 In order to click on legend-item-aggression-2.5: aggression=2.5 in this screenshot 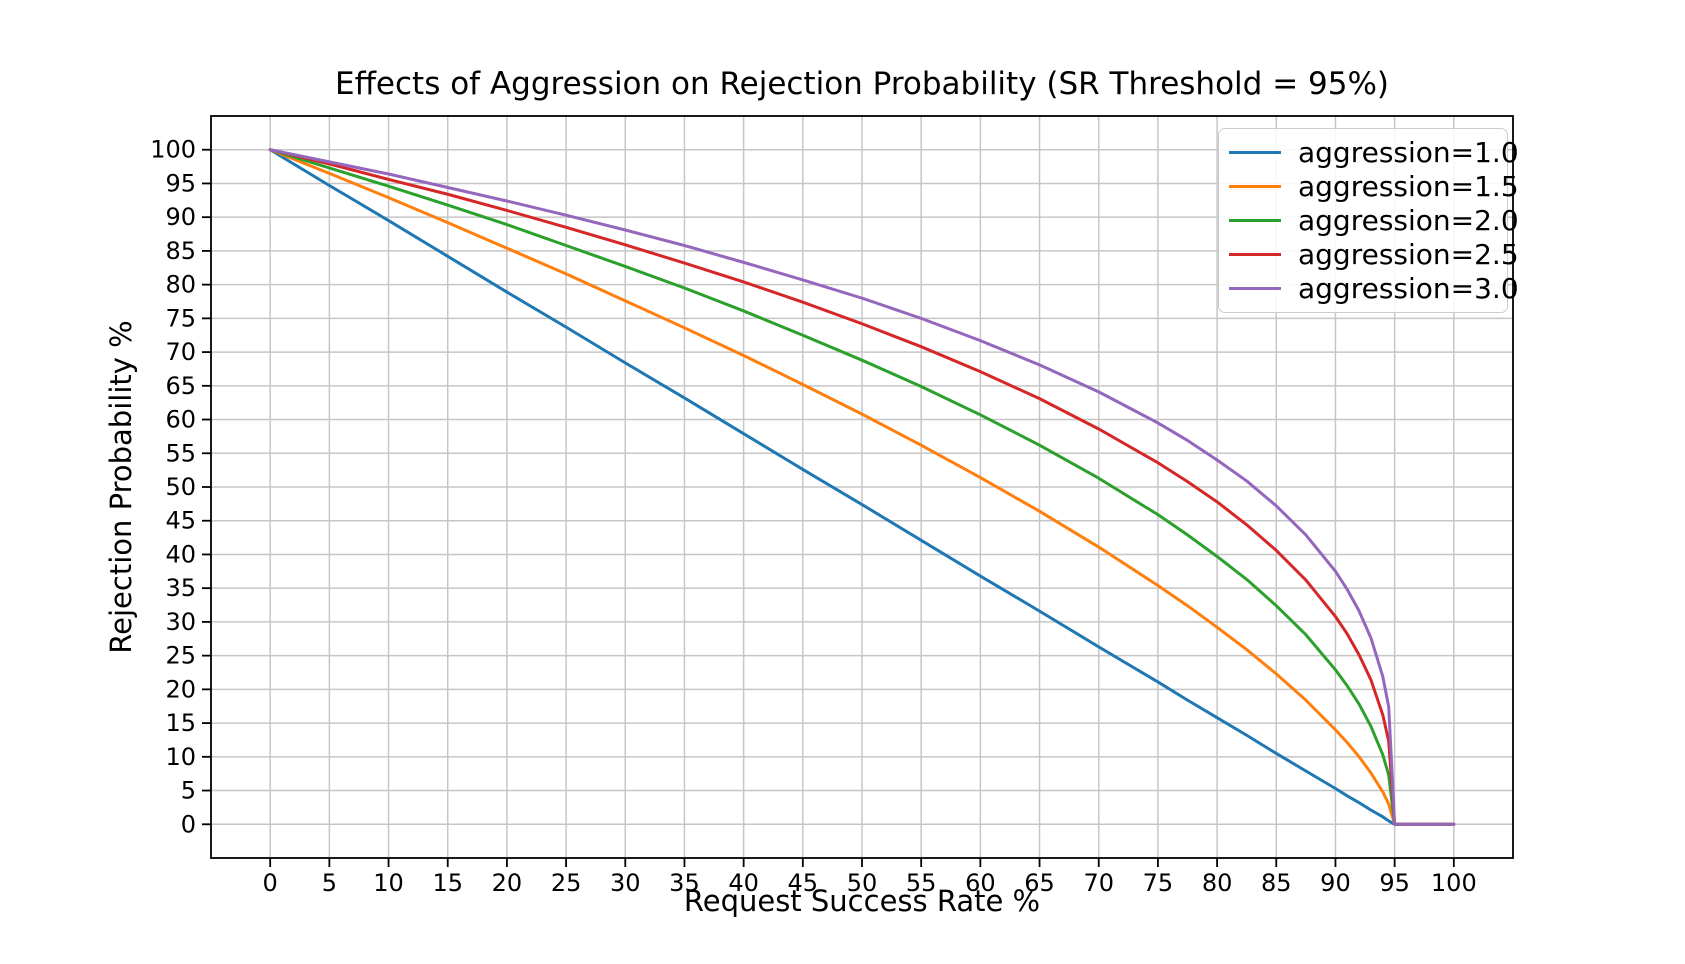, I will do `click(1374, 254)`.